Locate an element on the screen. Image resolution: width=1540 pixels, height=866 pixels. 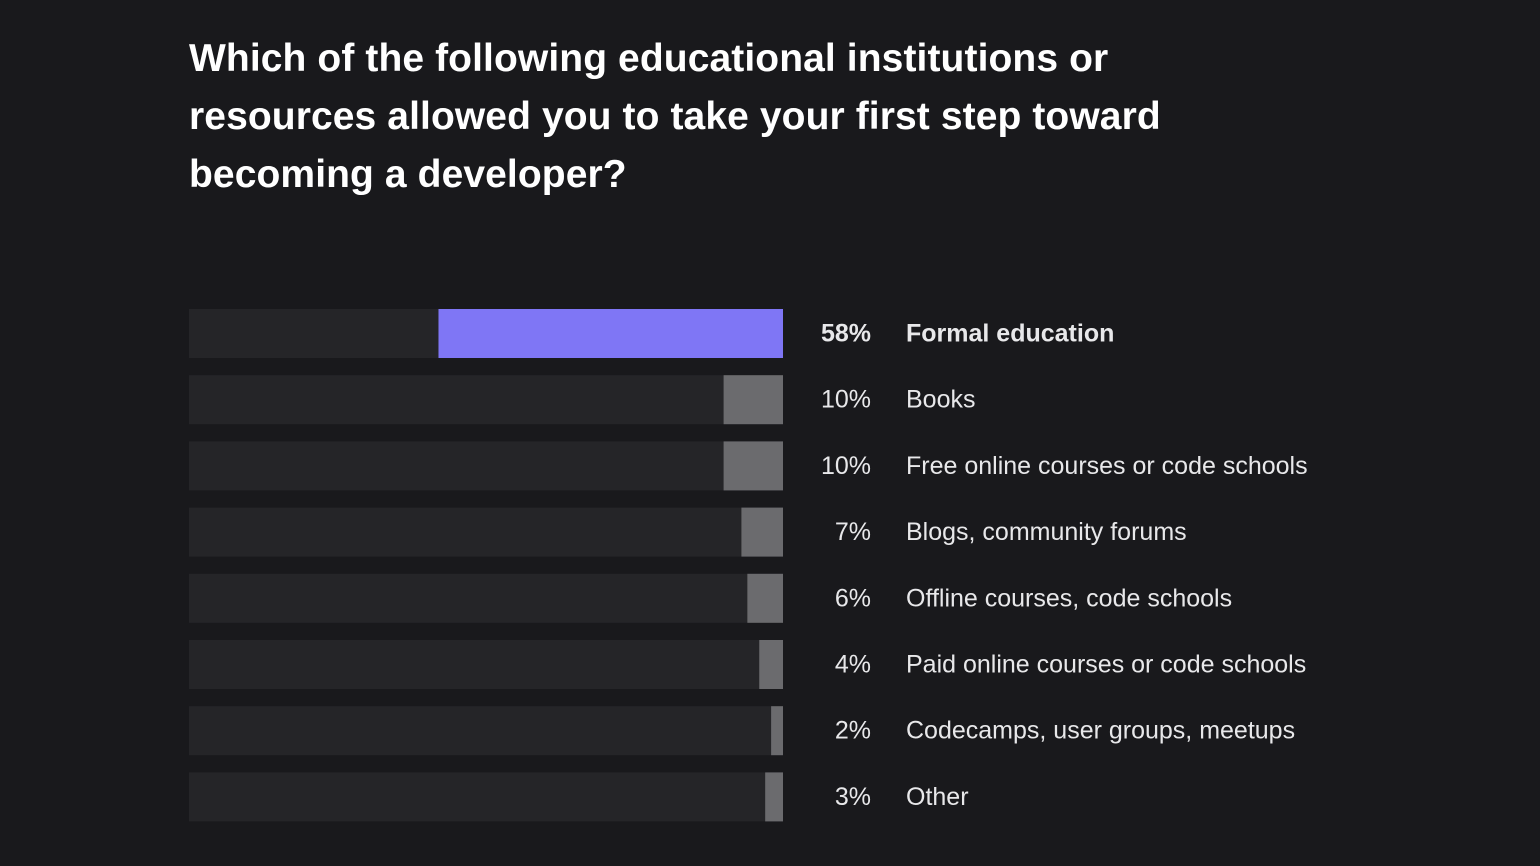
value-label: 3% is located at coordinates (853, 797).